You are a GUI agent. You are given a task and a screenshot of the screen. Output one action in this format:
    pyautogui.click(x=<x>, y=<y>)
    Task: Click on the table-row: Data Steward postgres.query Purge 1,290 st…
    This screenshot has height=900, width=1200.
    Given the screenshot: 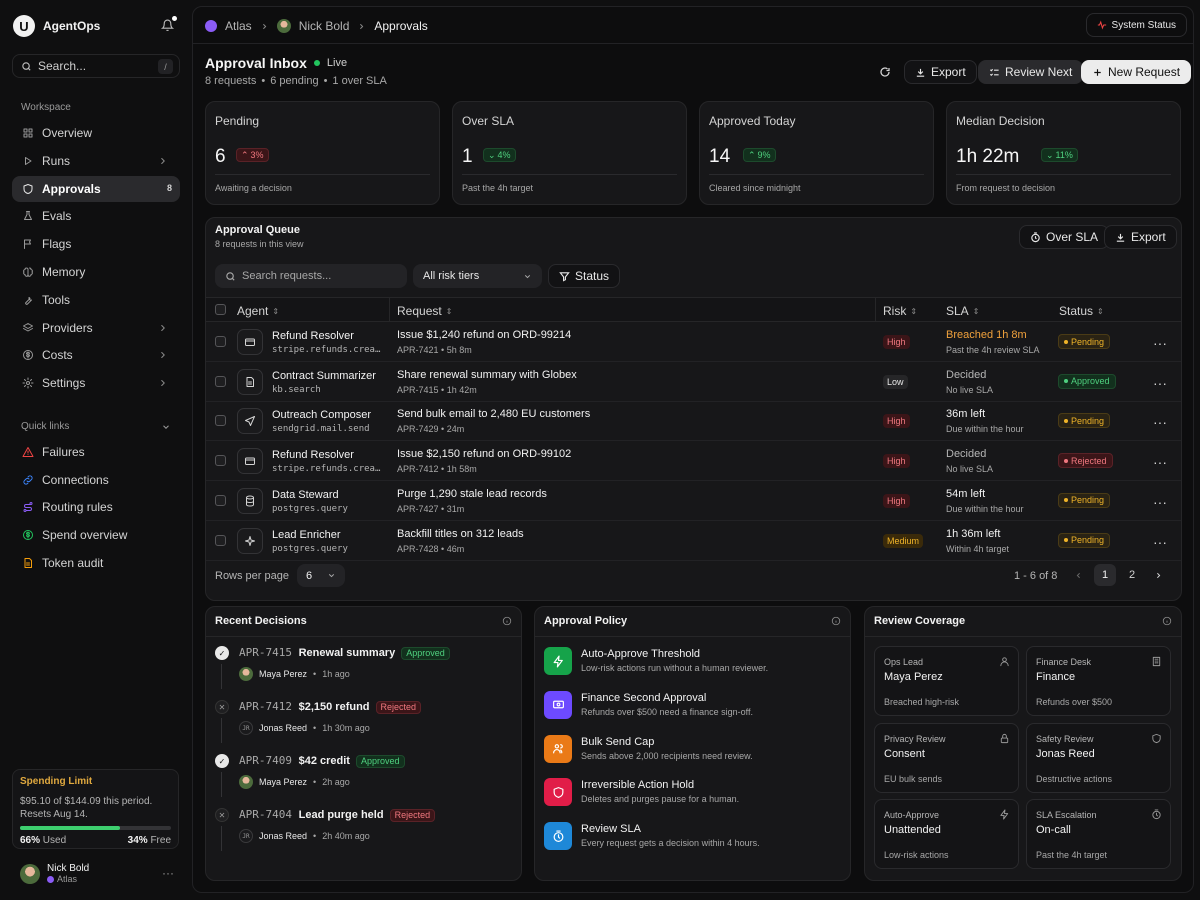 What is the action you would take?
    pyautogui.click(x=693, y=501)
    